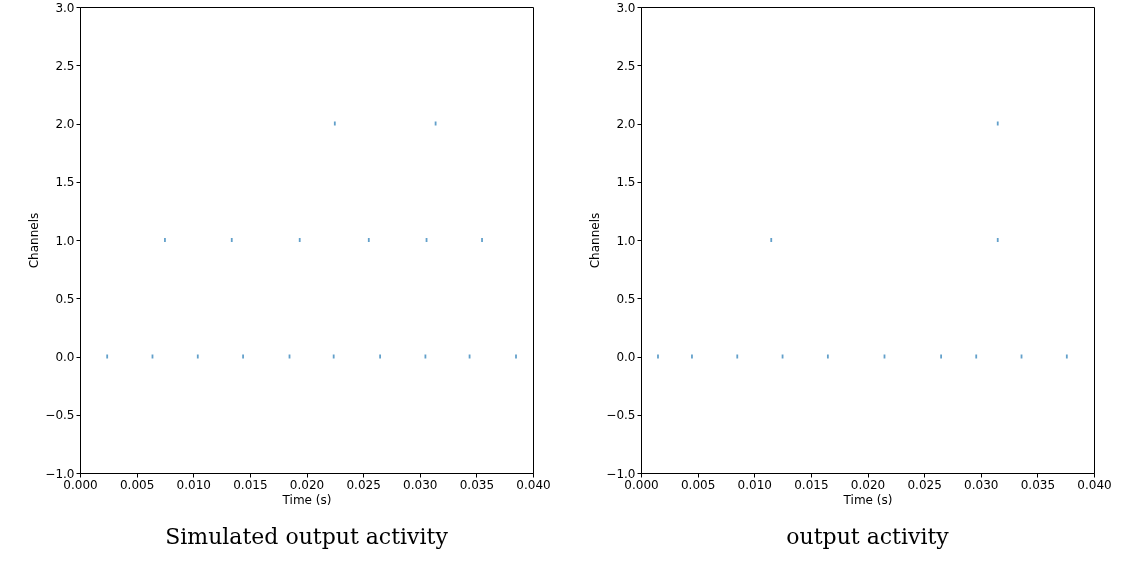 Image resolution: width=1124 pixels, height=585 pixels. What do you see at coordinates (868, 536) in the screenshot?
I see `text: output activity` at bounding box center [868, 536].